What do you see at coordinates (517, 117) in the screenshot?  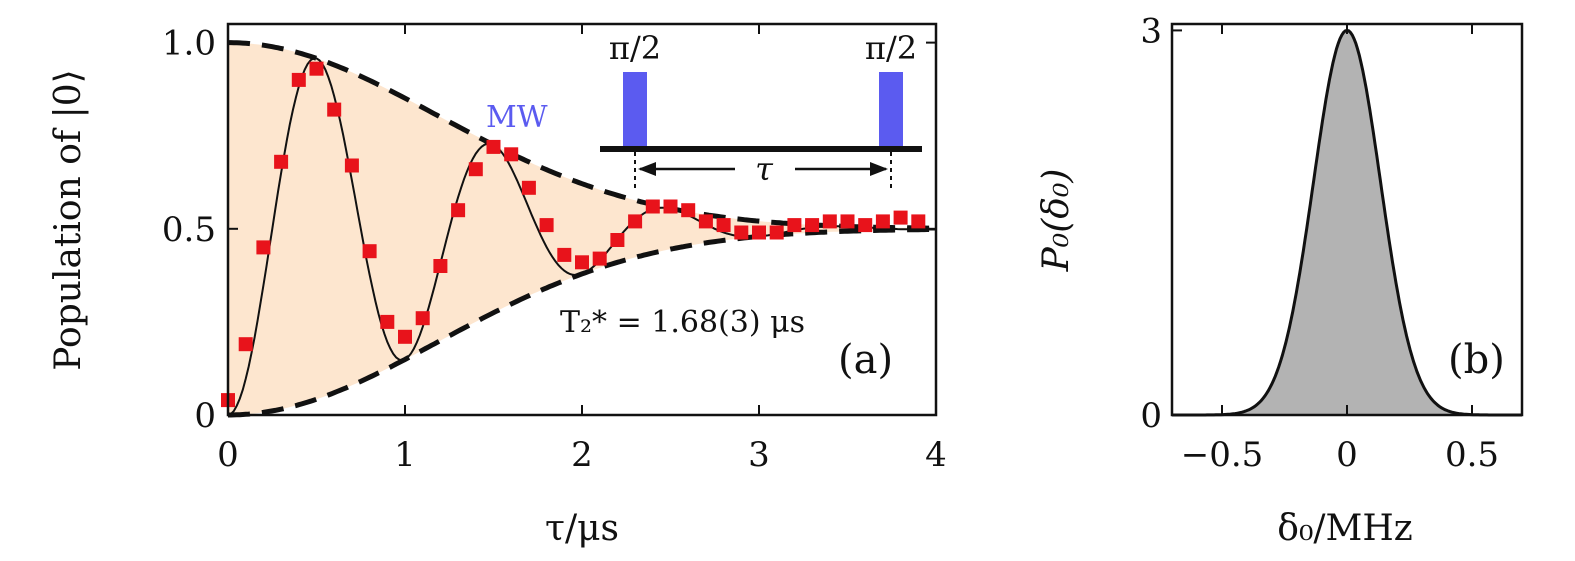 I see `mw-label: MW` at bounding box center [517, 117].